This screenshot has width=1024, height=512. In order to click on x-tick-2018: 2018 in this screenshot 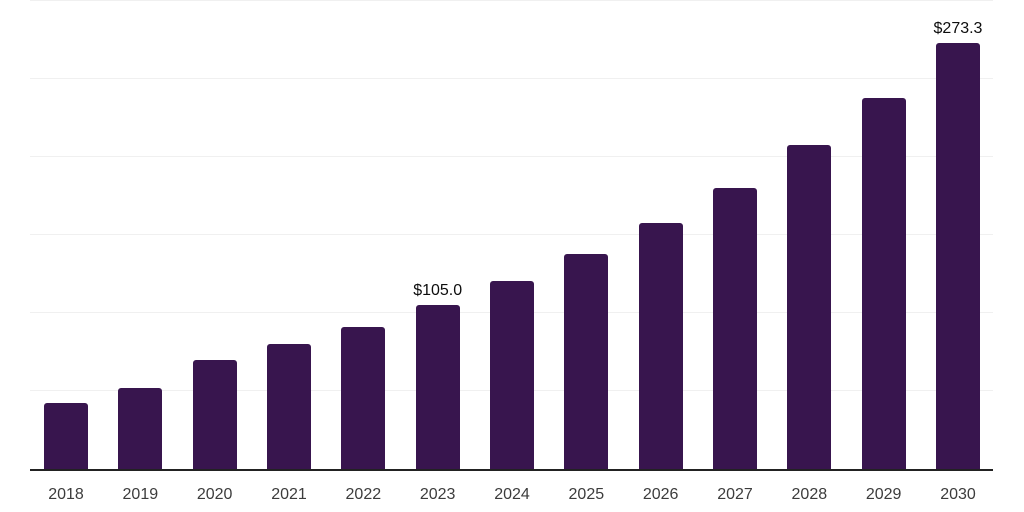, I will do `click(66, 494)`.